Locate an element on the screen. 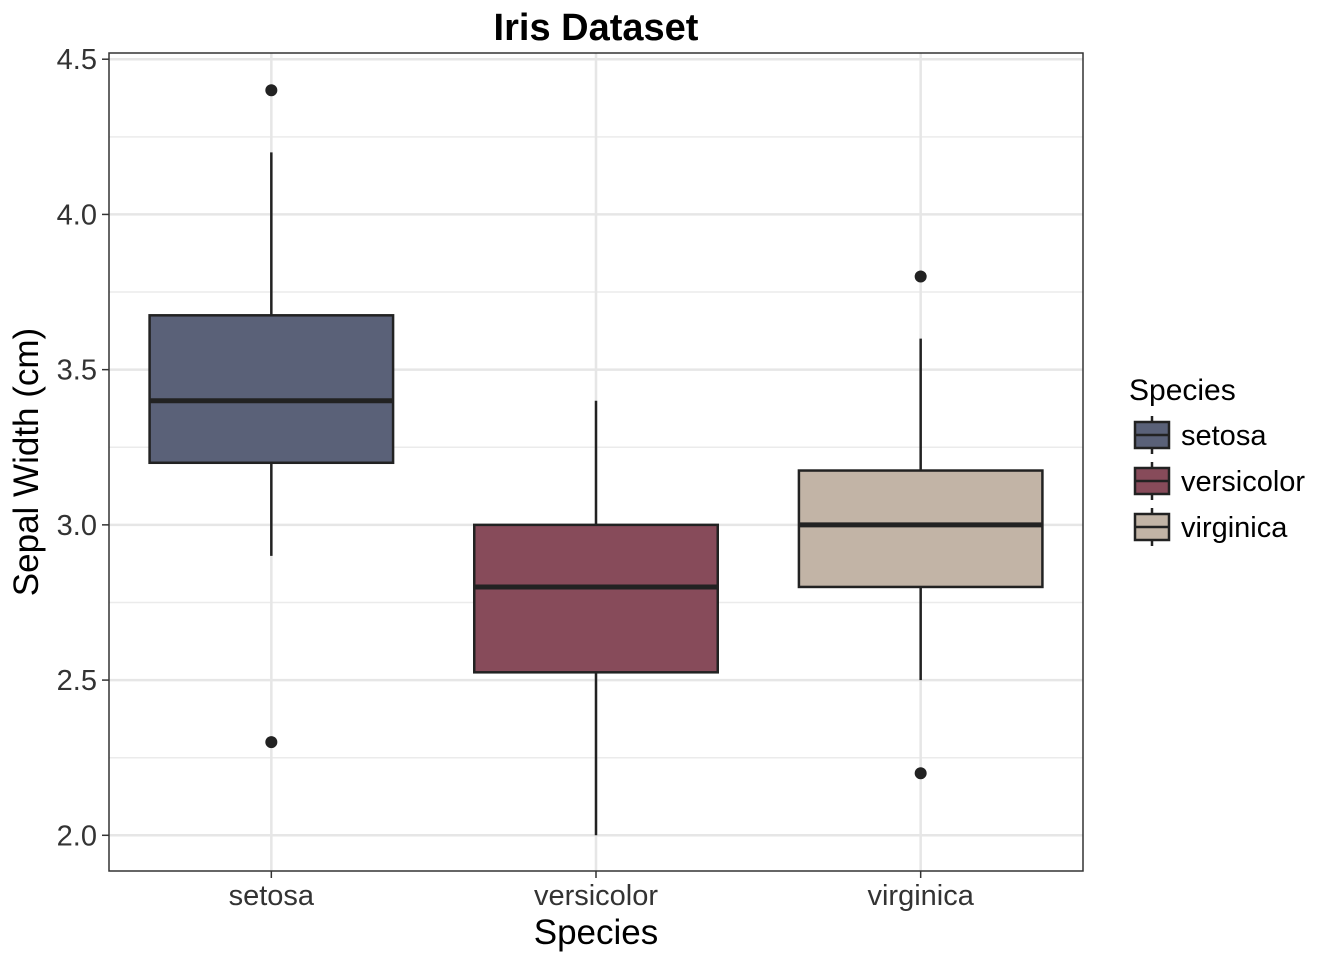 This screenshot has height=960, width=1344. legend-title: Species is located at coordinates (1182, 390).